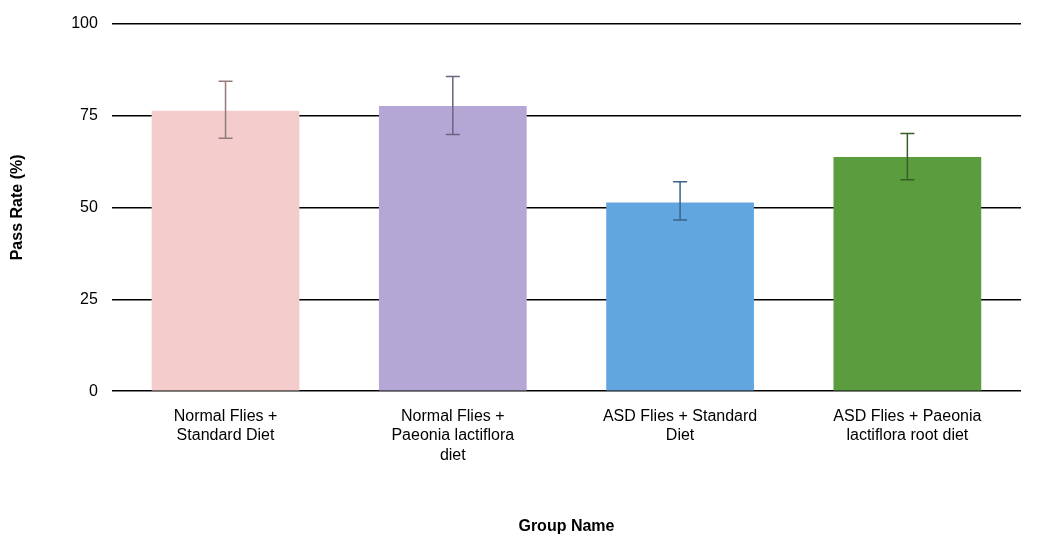 This screenshot has width=1041, height=542. I want to click on y-axis-title: Pass Rate (%), so click(17, 207).